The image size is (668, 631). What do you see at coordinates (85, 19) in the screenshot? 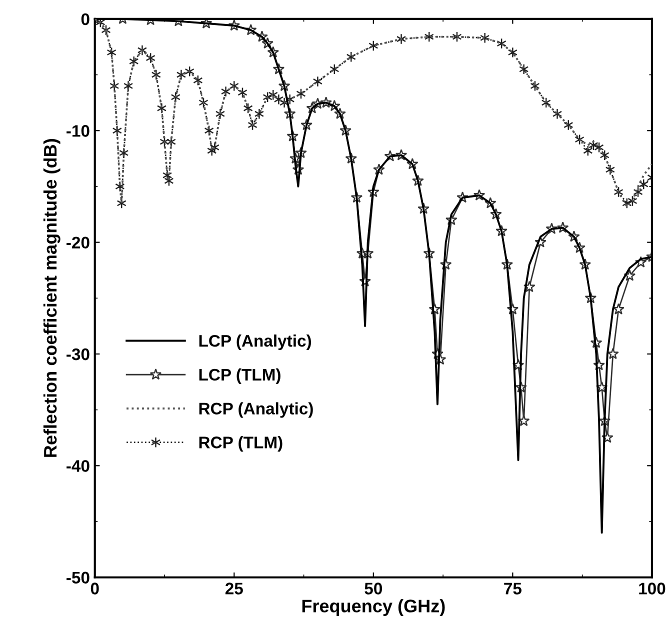
I see `y-tick-label: 0` at bounding box center [85, 19].